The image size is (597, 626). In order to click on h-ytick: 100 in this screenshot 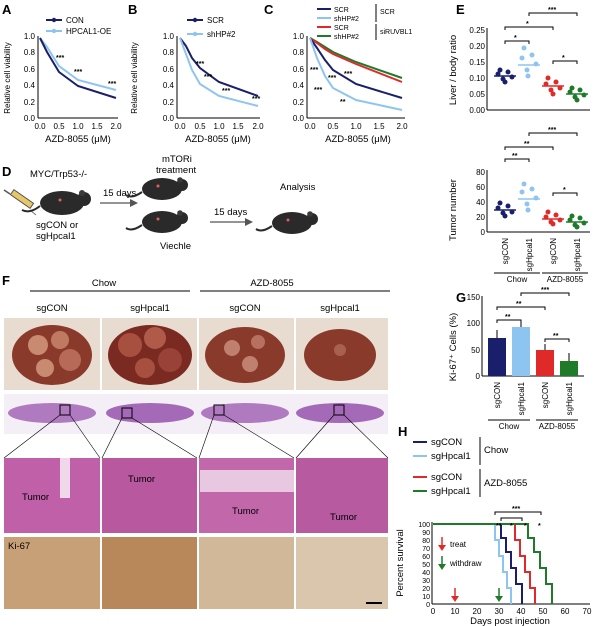, I will do `click(424, 525)`.